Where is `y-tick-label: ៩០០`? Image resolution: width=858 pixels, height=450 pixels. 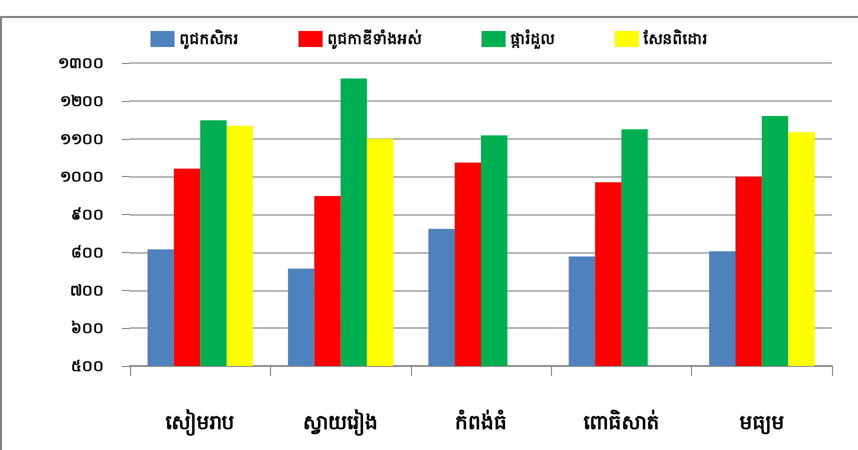
y-tick-label: ៩០០ is located at coordinates (87, 215).